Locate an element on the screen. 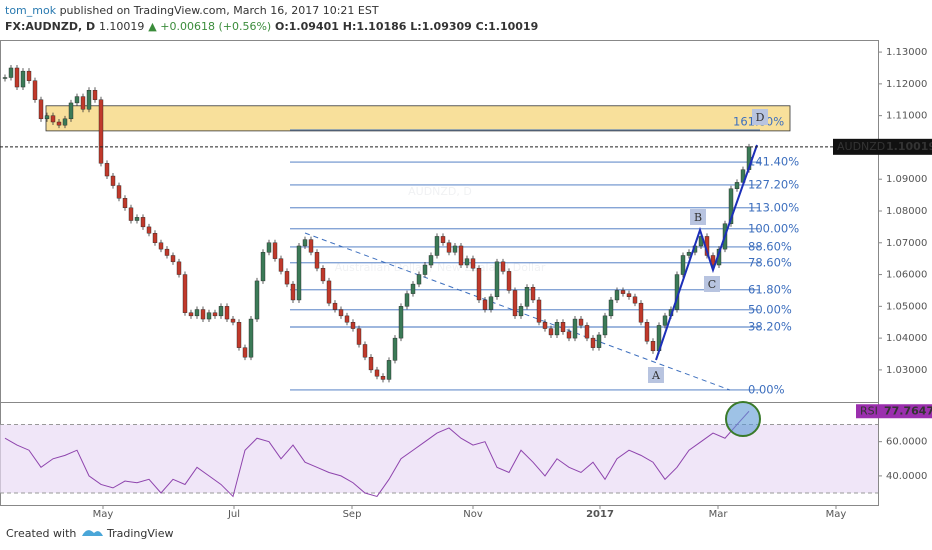 The image size is (932, 550). abcd-path is located at coordinates (706, 252).